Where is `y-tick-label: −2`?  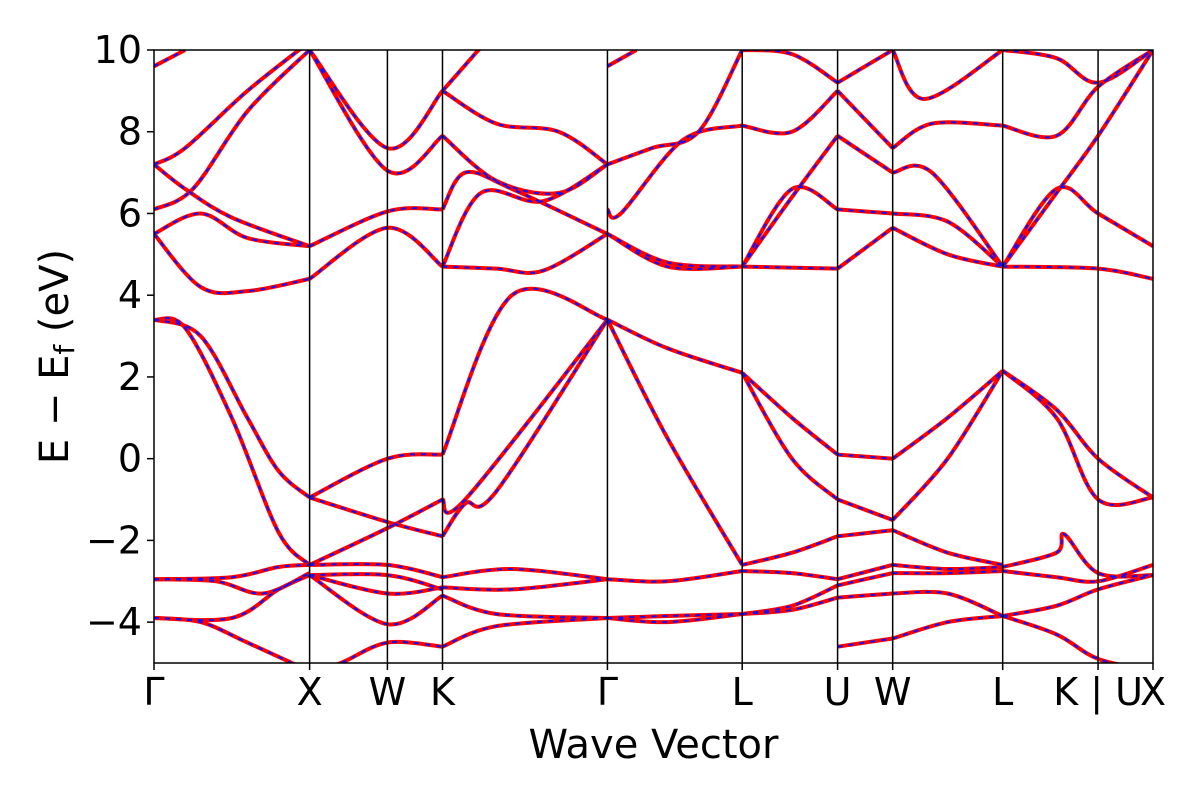
y-tick-label: −2 is located at coordinates (114, 540).